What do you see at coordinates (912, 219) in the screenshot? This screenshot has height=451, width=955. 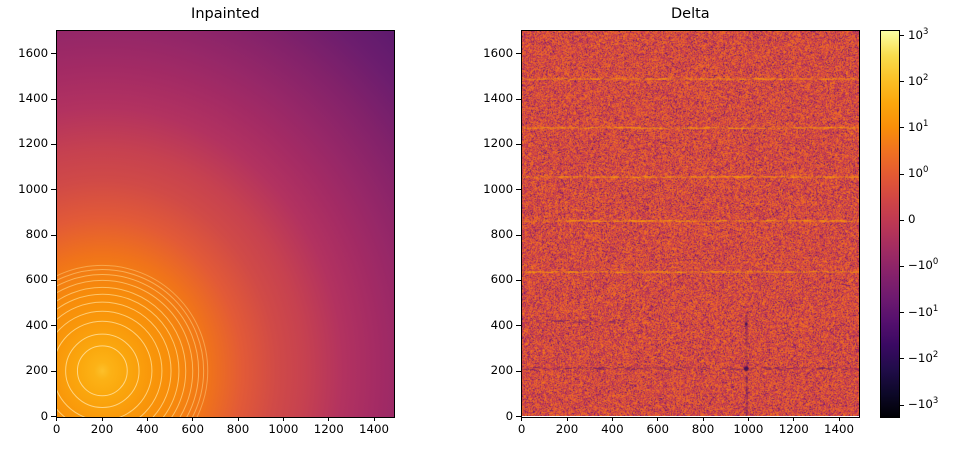 I see `colorbar-tick-label: 0` at bounding box center [912, 219].